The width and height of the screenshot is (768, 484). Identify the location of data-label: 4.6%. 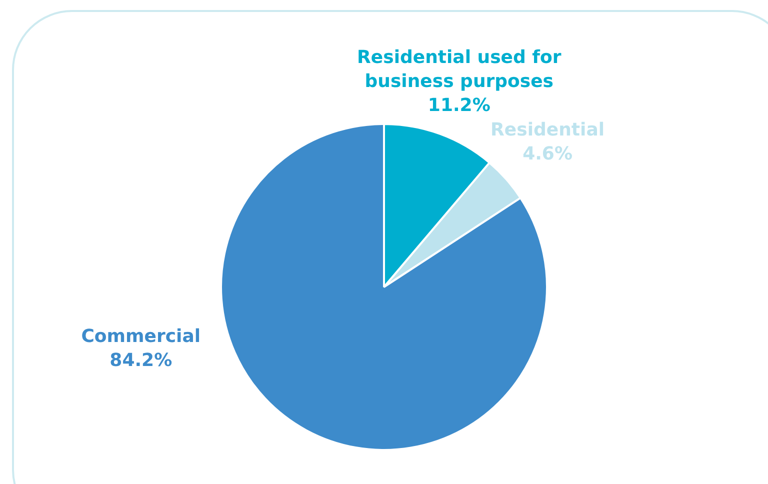
(547, 154).